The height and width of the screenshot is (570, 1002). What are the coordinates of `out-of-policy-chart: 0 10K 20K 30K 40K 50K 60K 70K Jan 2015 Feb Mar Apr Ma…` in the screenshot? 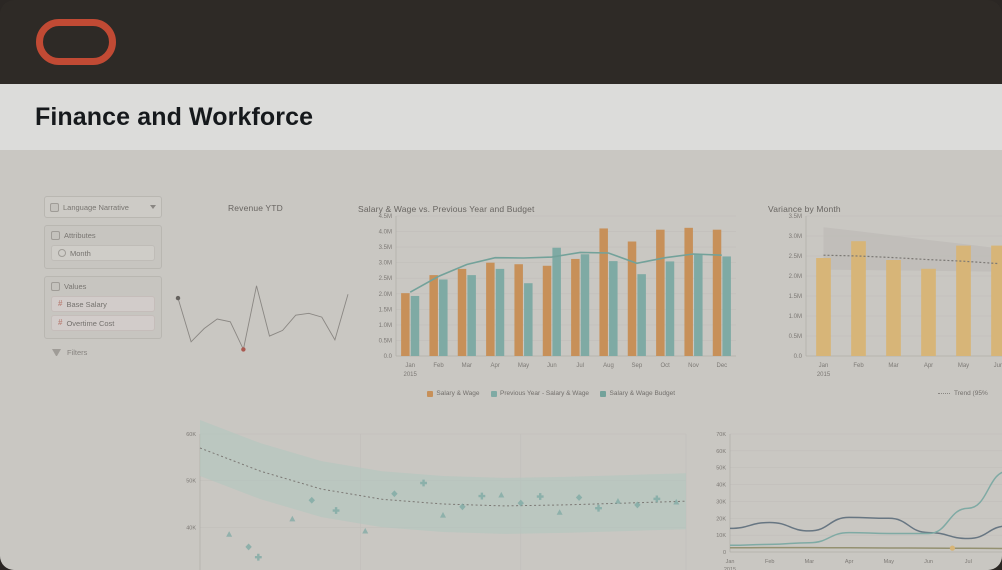 It's located at (851, 495).